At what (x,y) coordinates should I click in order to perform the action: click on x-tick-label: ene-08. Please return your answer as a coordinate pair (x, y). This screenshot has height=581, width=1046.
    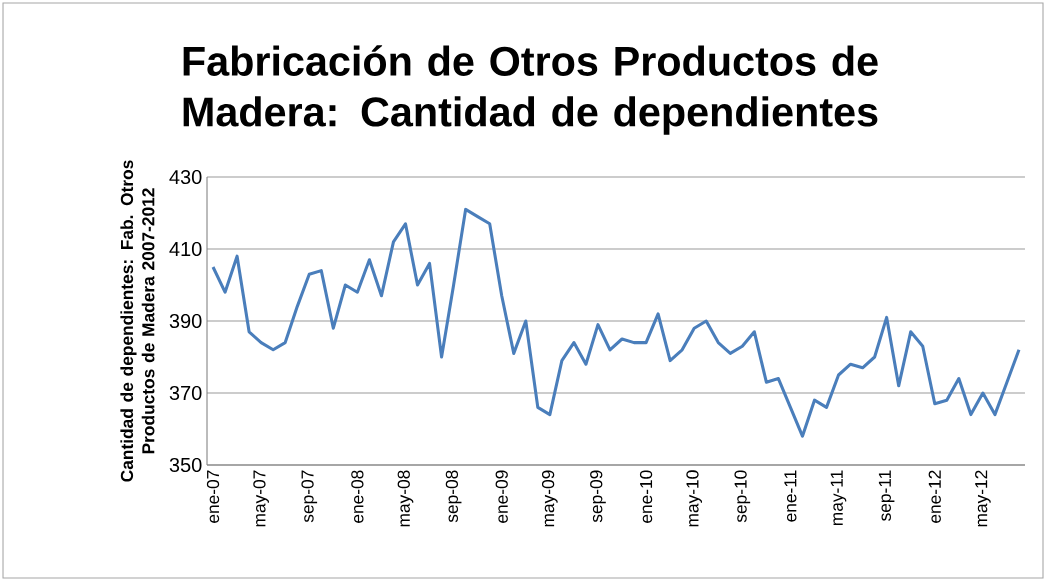
    Looking at the image, I should click on (357, 496).